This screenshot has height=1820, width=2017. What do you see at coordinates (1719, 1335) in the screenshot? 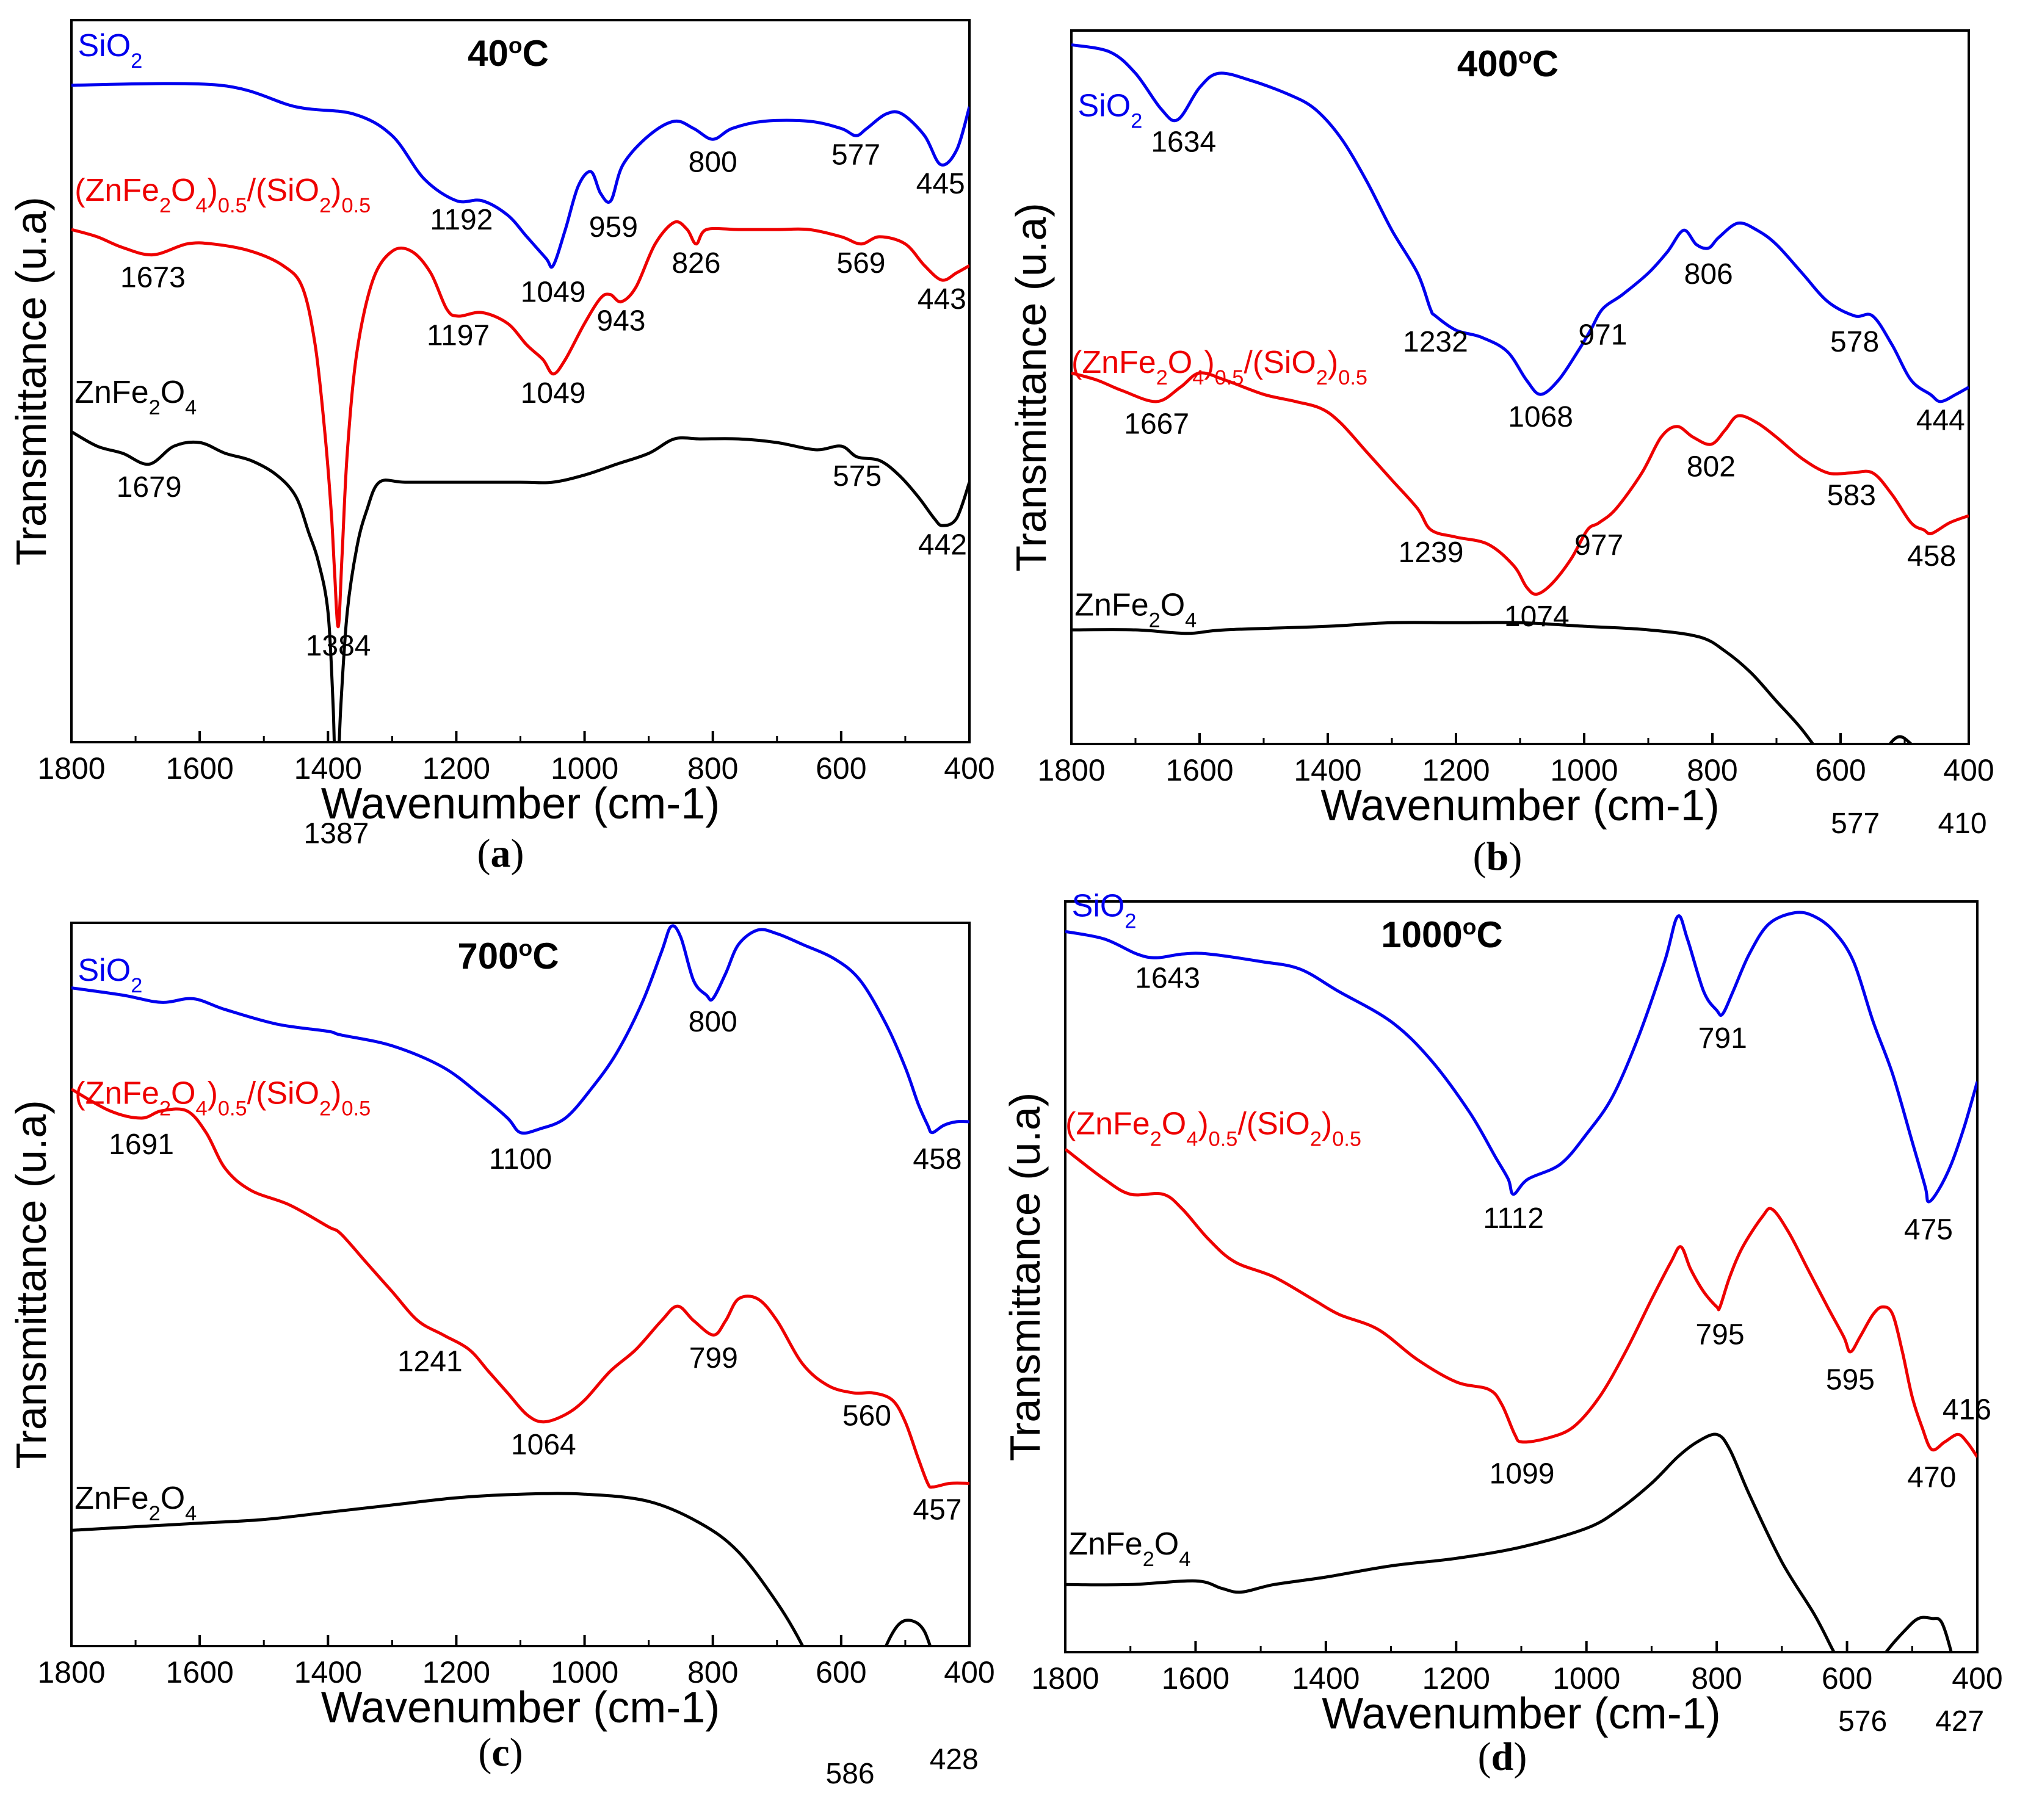
I see `peak-label: 795` at bounding box center [1719, 1335].